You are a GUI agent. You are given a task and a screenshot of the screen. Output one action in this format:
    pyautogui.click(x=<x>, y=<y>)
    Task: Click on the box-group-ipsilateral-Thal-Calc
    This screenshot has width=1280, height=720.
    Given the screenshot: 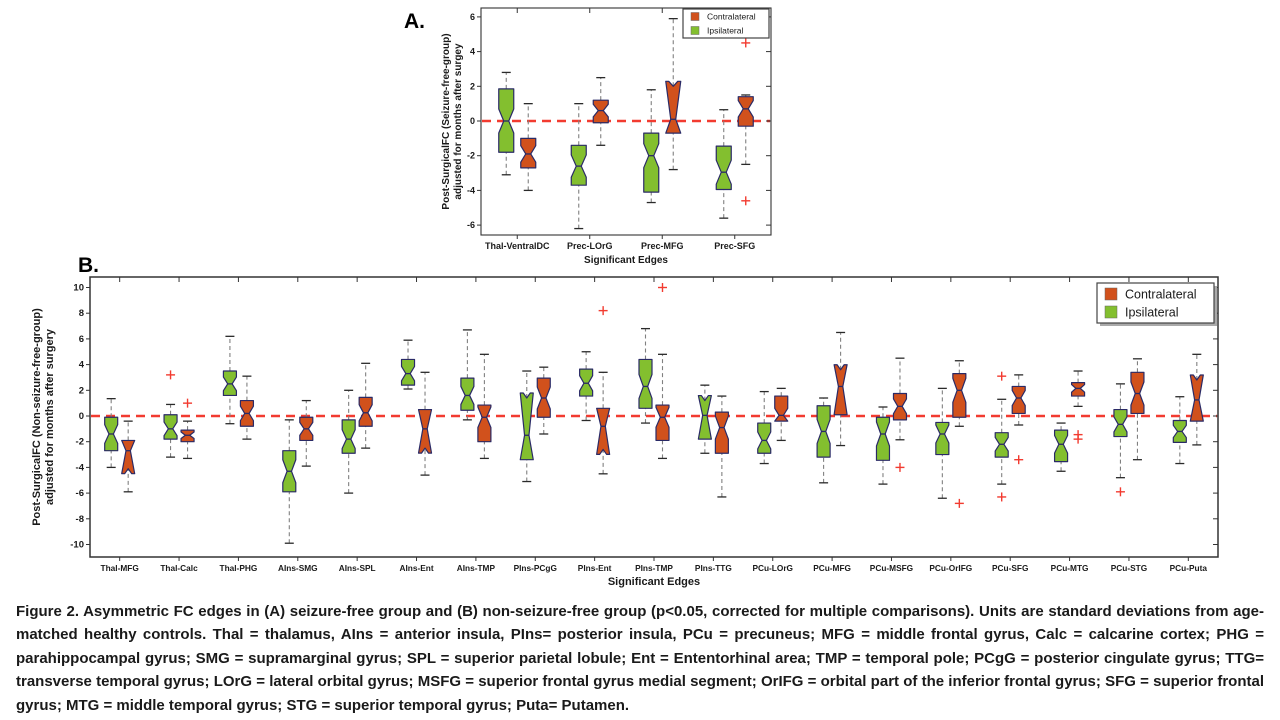 What is the action you would take?
    pyautogui.click(x=170, y=414)
    